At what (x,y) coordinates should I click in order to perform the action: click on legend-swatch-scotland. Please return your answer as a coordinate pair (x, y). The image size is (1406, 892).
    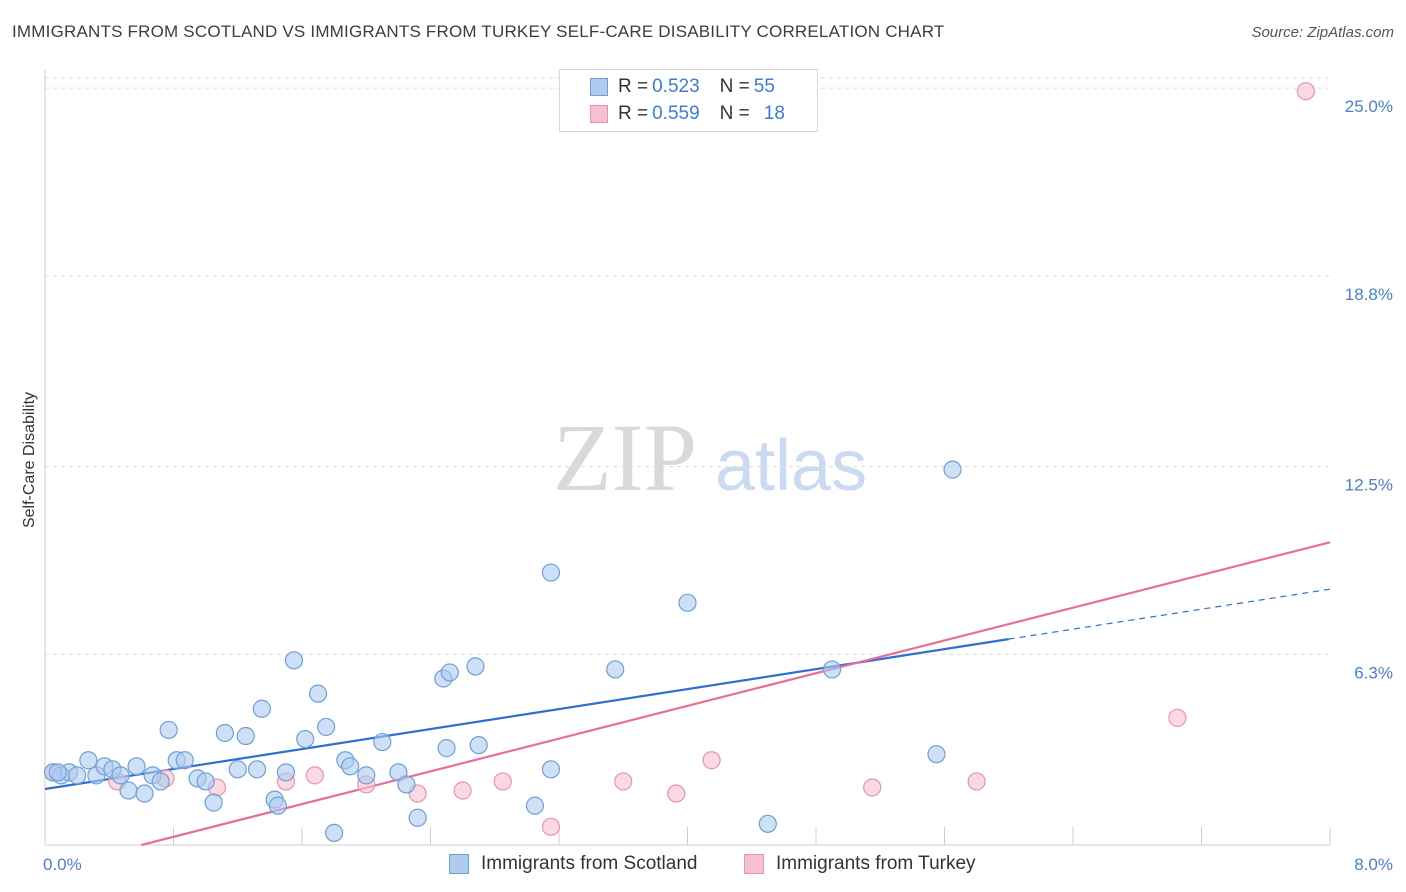
    Looking at the image, I should click on (599, 87).